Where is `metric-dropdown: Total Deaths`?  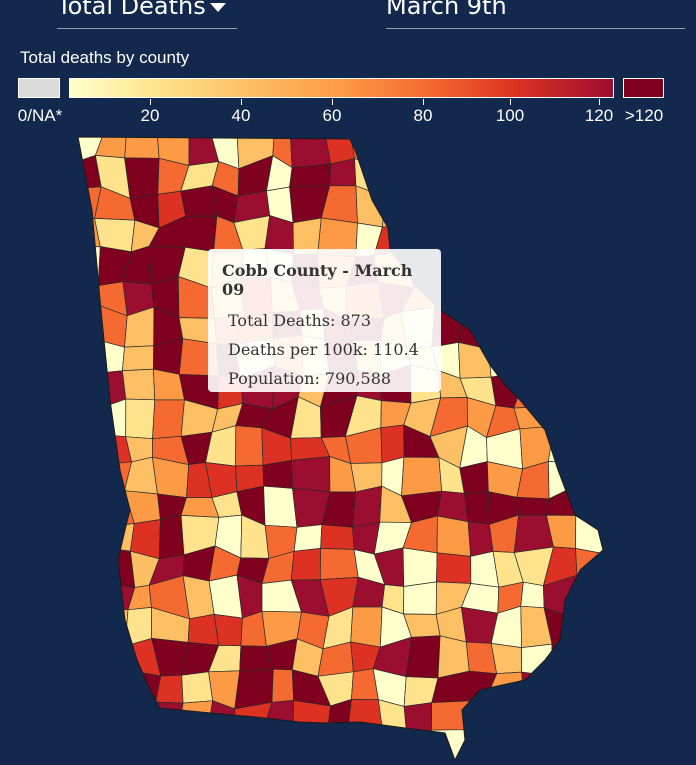
metric-dropdown: Total Deaths is located at coordinates (147, 14).